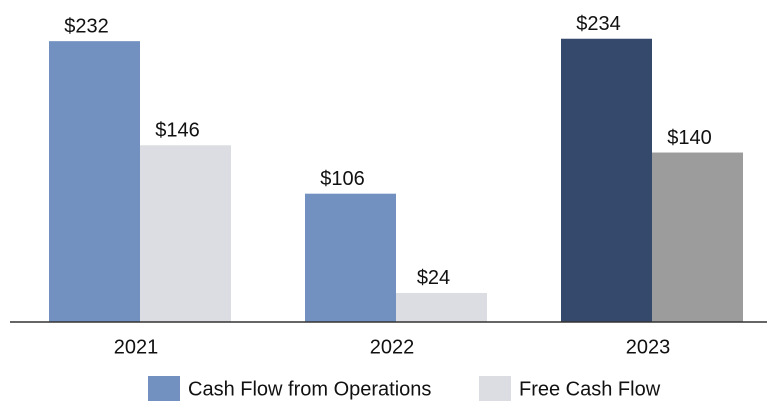  What do you see at coordinates (433, 278) in the screenshot?
I see `value-label: $24` at bounding box center [433, 278].